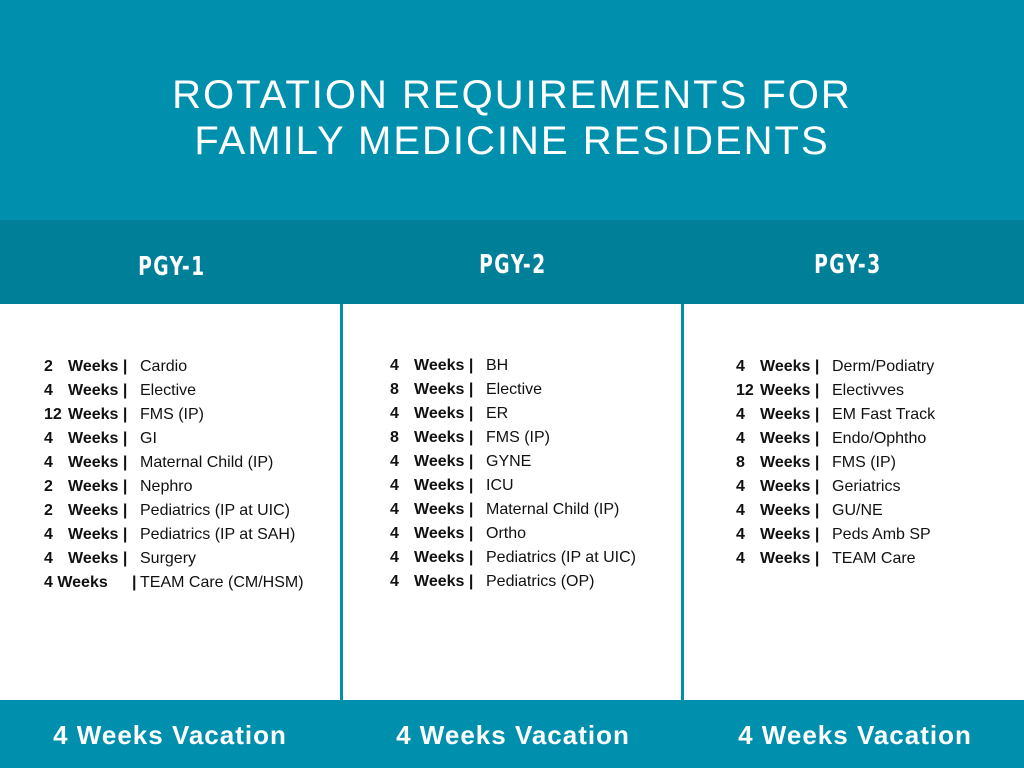 The width and height of the screenshot is (1024, 768). Describe the element at coordinates (497, 365) in the screenshot. I see `rotation-name: BH` at that location.